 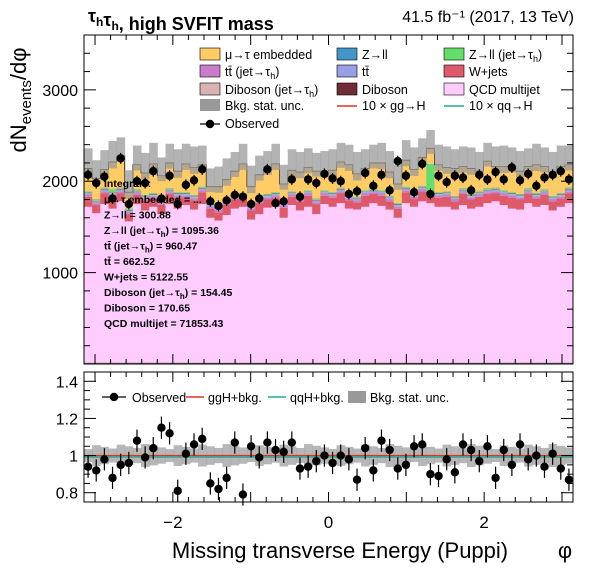 What do you see at coordinates (147, 309) in the screenshot?
I see `integrals-line: Diboson = 170.65` at bounding box center [147, 309].